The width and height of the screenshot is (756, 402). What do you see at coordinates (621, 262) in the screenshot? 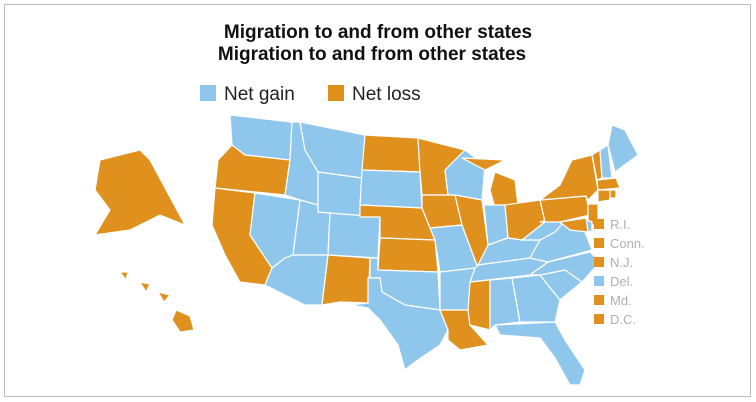
I see `small-state-label: N.J.` at bounding box center [621, 262].